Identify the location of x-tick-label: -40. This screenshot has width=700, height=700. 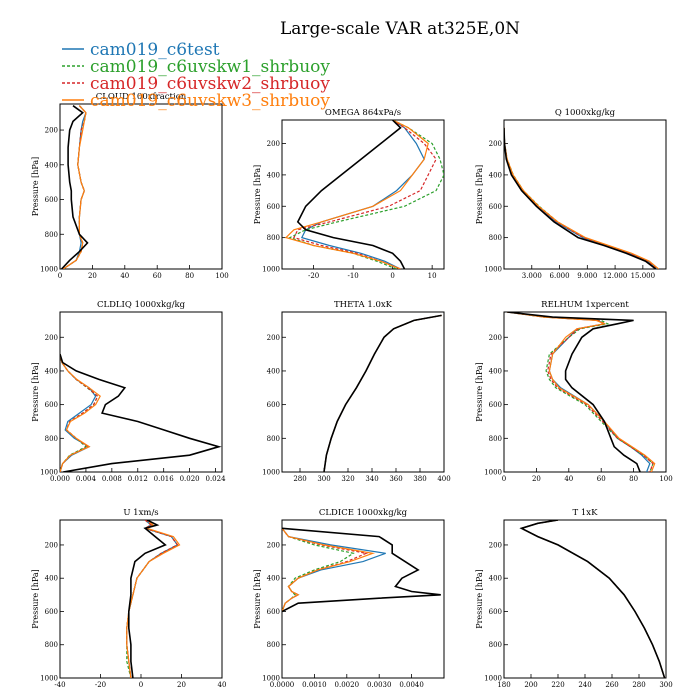
(59, 685).